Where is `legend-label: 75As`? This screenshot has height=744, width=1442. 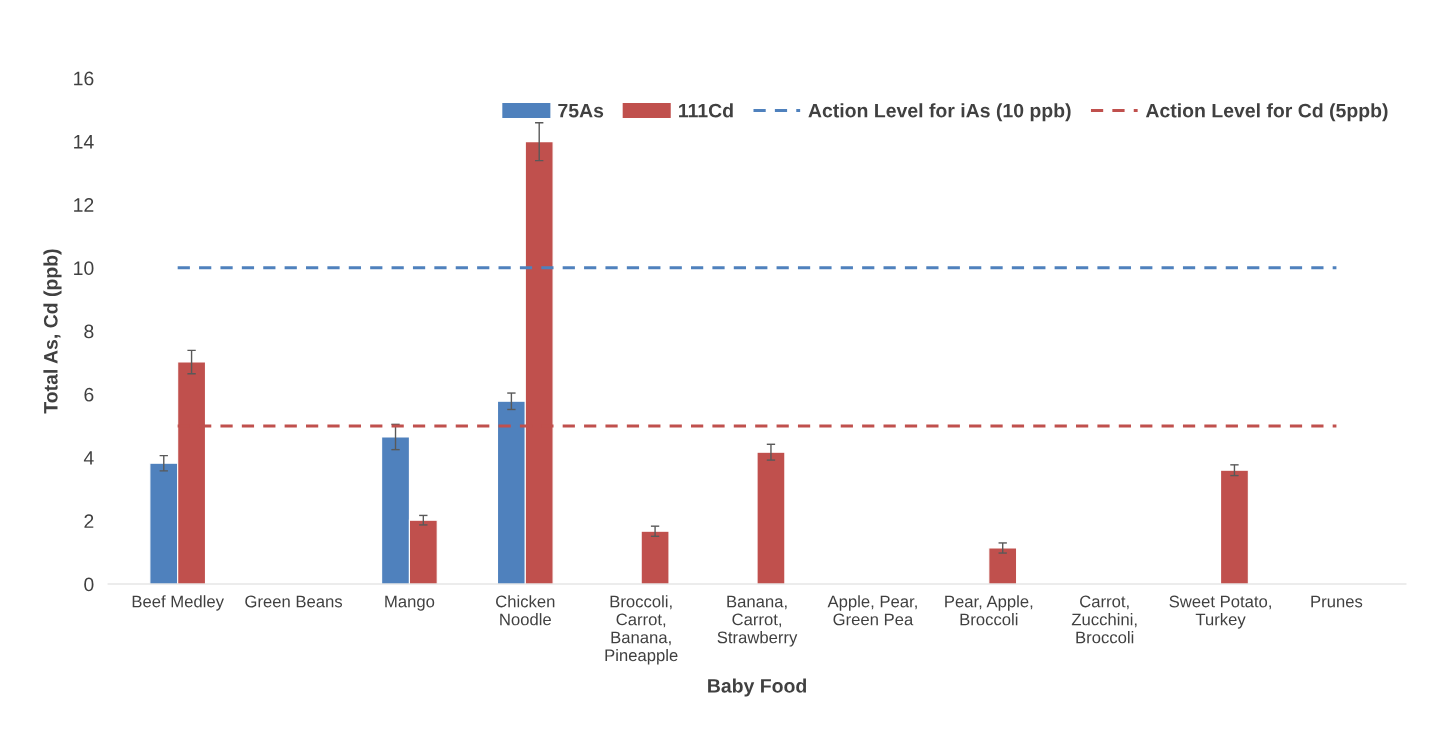 legend-label: 75As is located at coordinates (581, 110).